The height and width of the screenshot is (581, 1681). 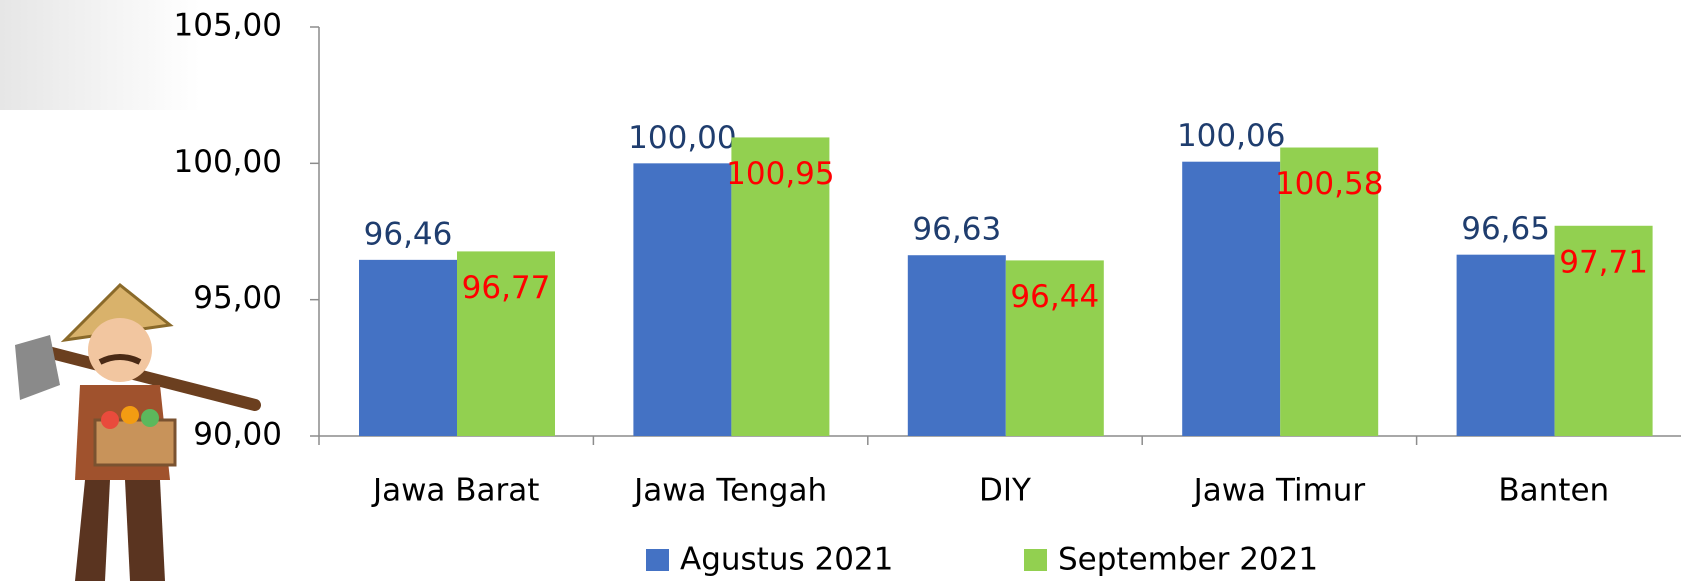 I want to click on x-tick-label: DIY, so click(x=1005, y=491).